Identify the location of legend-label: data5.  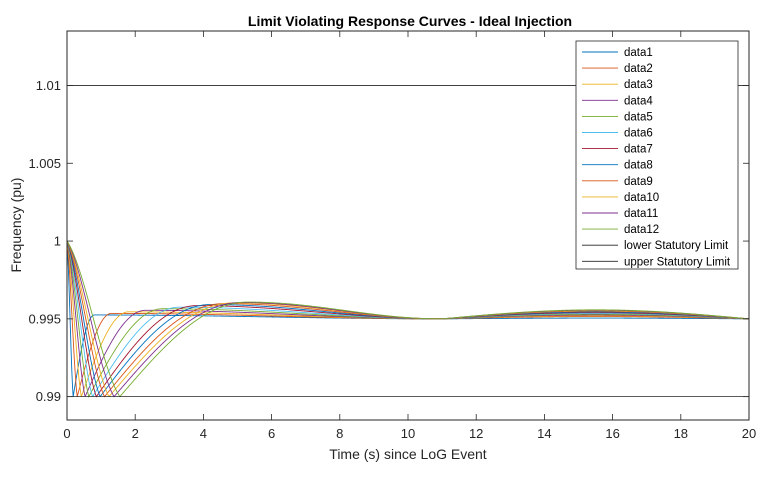
(638, 117).